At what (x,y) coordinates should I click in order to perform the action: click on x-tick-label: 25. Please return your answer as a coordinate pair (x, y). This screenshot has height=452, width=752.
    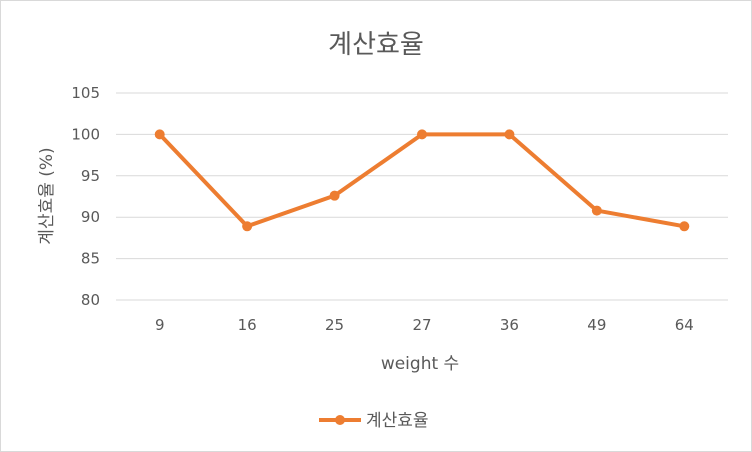
    Looking at the image, I should click on (334, 325).